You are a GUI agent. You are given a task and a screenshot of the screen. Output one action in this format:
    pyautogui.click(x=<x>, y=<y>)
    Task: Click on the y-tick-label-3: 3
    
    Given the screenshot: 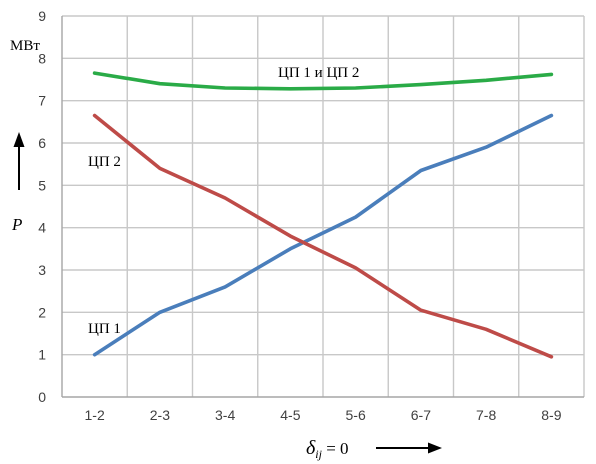 What is the action you would take?
    pyautogui.click(x=42, y=270)
    